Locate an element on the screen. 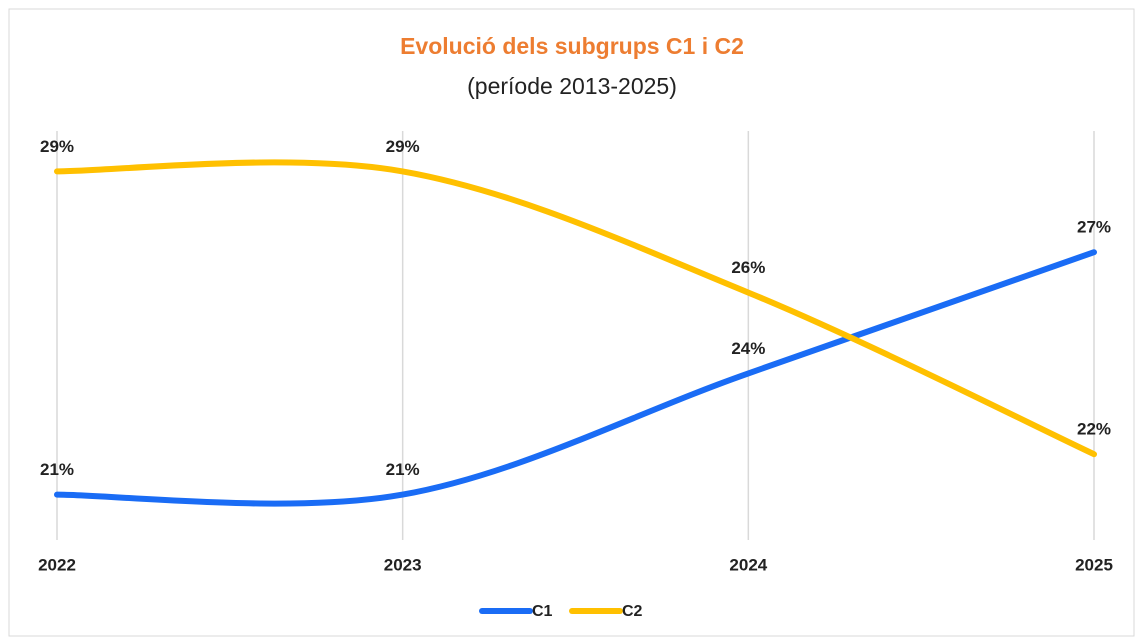 This screenshot has height=639, width=1137. legend-label: C1 is located at coordinates (542, 611).